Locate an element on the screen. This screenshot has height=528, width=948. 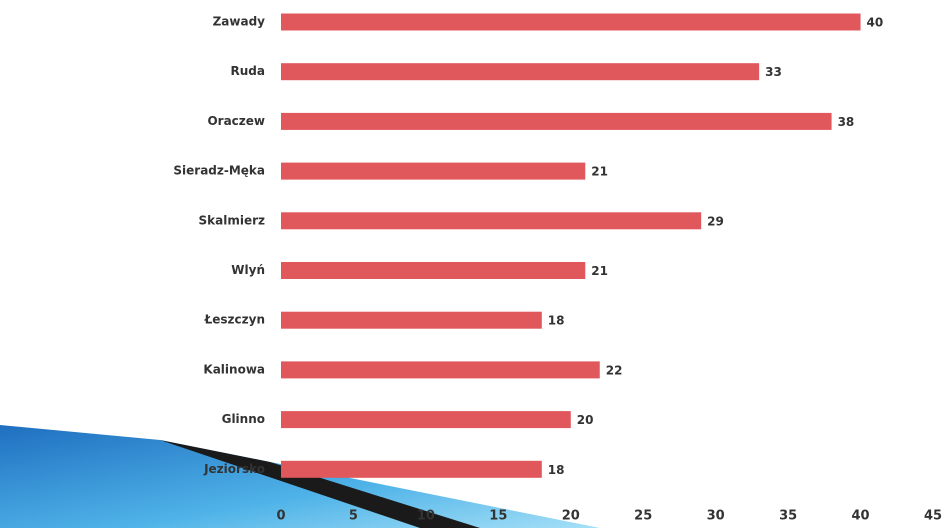
y-tick-label: Oraczew is located at coordinates (236, 121).